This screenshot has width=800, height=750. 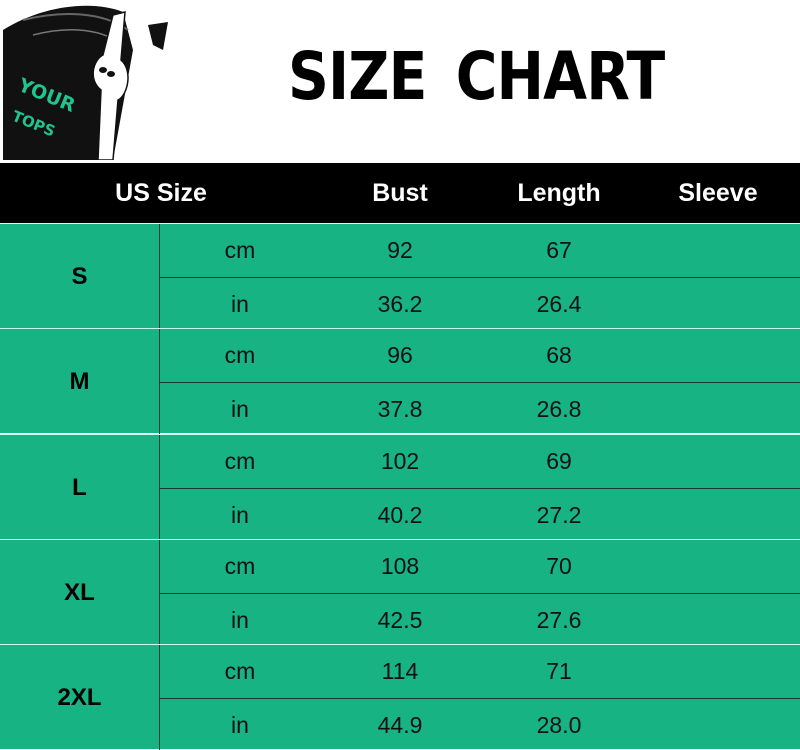 What do you see at coordinates (85, 82) in the screenshot?
I see `logo-illustration: YOUR TOPS` at bounding box center [85, 82].